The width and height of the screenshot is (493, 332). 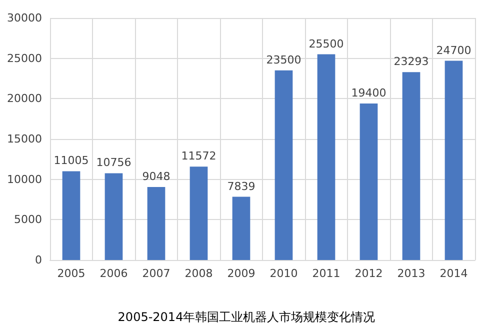 I want to click on x-tick-label: 2009, so click(x=241, y=273).